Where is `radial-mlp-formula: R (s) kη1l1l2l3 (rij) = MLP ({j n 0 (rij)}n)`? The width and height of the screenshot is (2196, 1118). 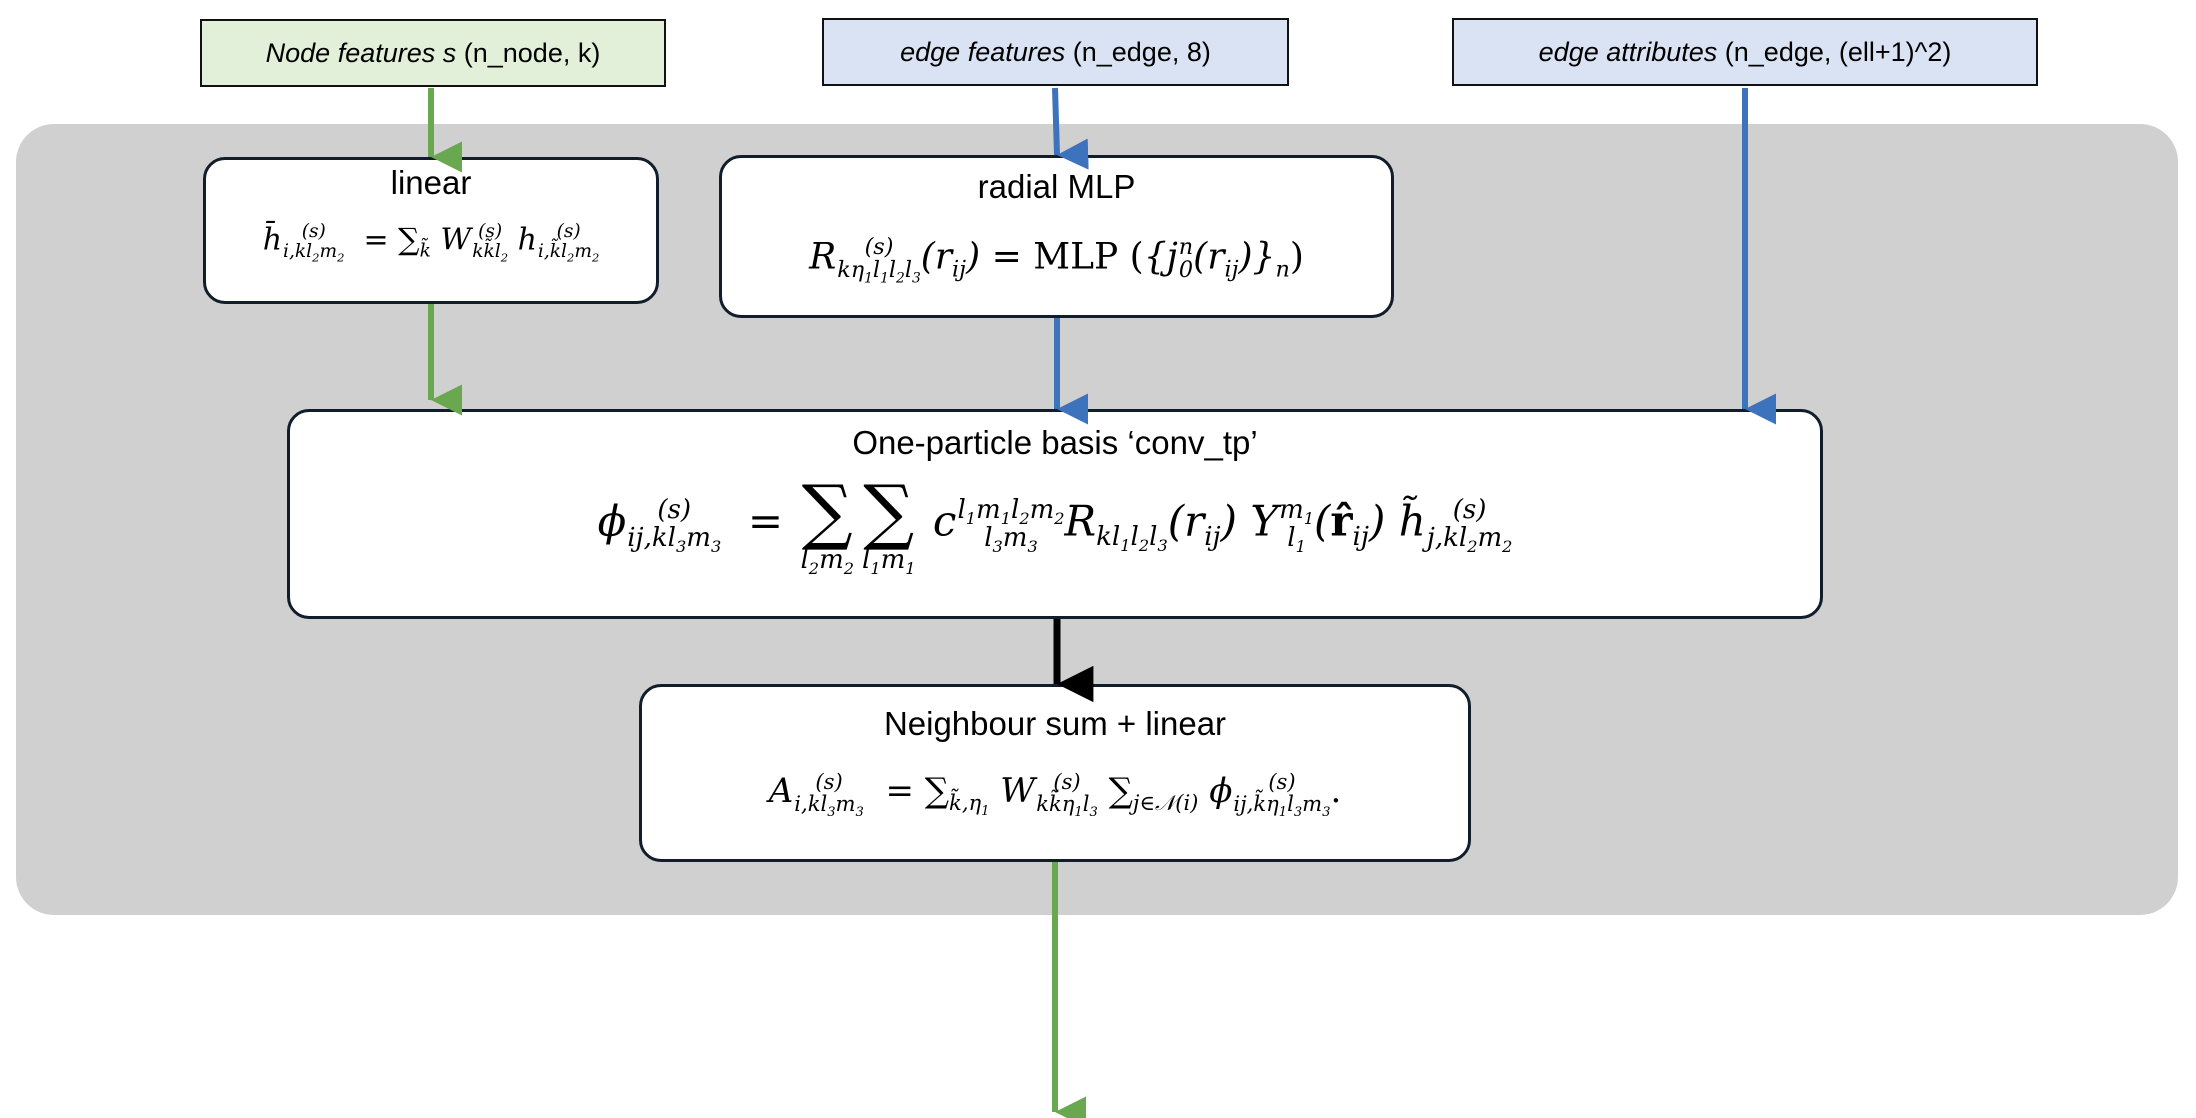 radial-mlp-formula: R (s) kη1l1l2l3 (rij) = MLP ({j n 0 (rij)}n) is located at coordinates (1056, 260).